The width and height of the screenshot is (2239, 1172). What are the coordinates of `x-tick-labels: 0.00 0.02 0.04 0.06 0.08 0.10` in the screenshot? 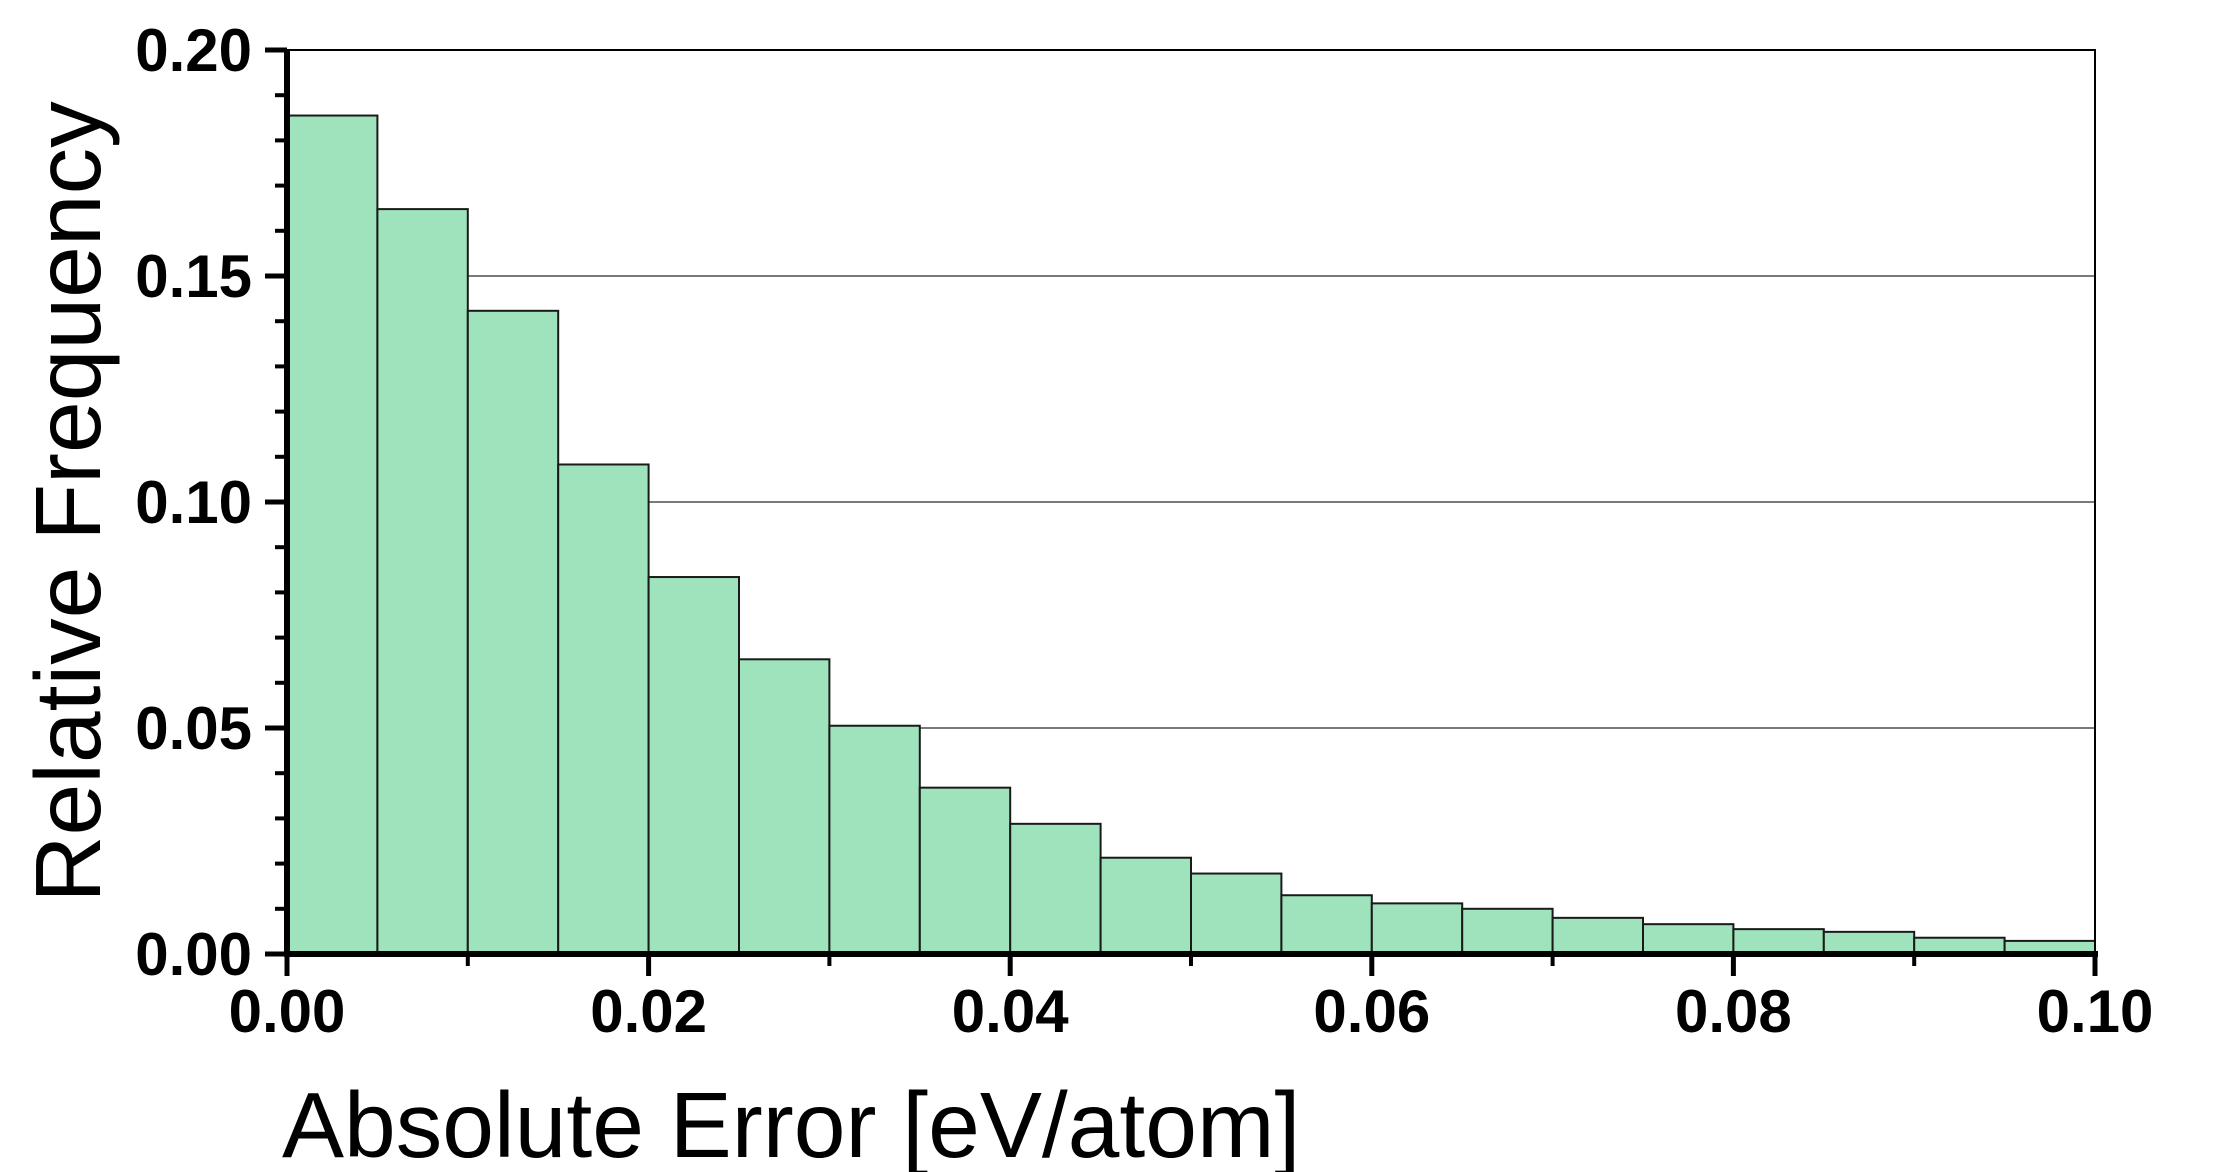 It's located at (1191, 1011).